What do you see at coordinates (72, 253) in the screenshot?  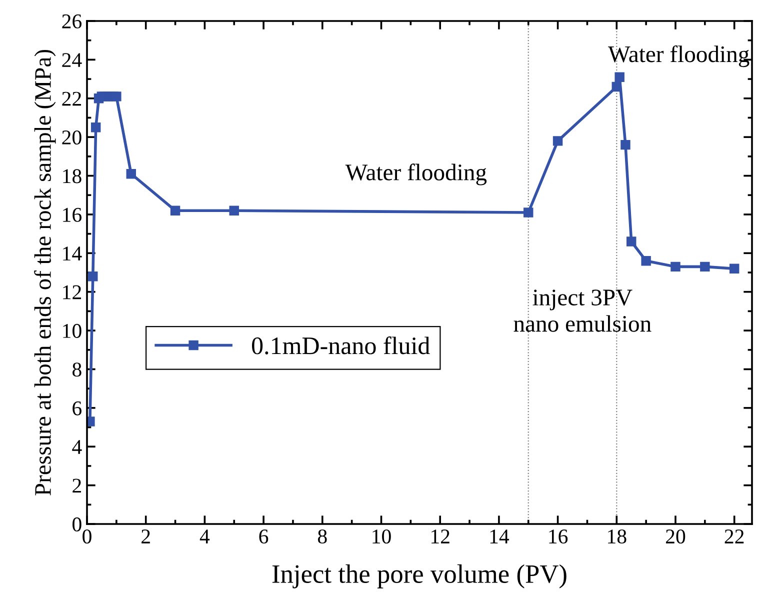 I see `y-tick-label: 14` at bounding box center [72, 253].